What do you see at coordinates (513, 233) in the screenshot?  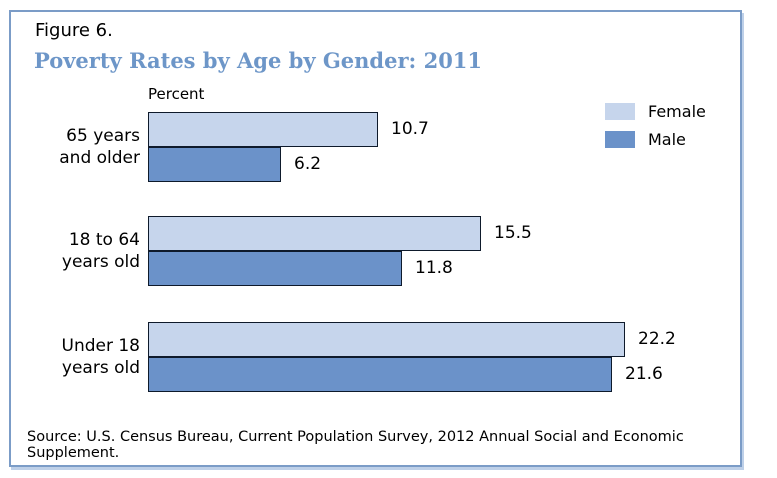 I see `female-value-label: 15.5` at bounding box center [513, 233].